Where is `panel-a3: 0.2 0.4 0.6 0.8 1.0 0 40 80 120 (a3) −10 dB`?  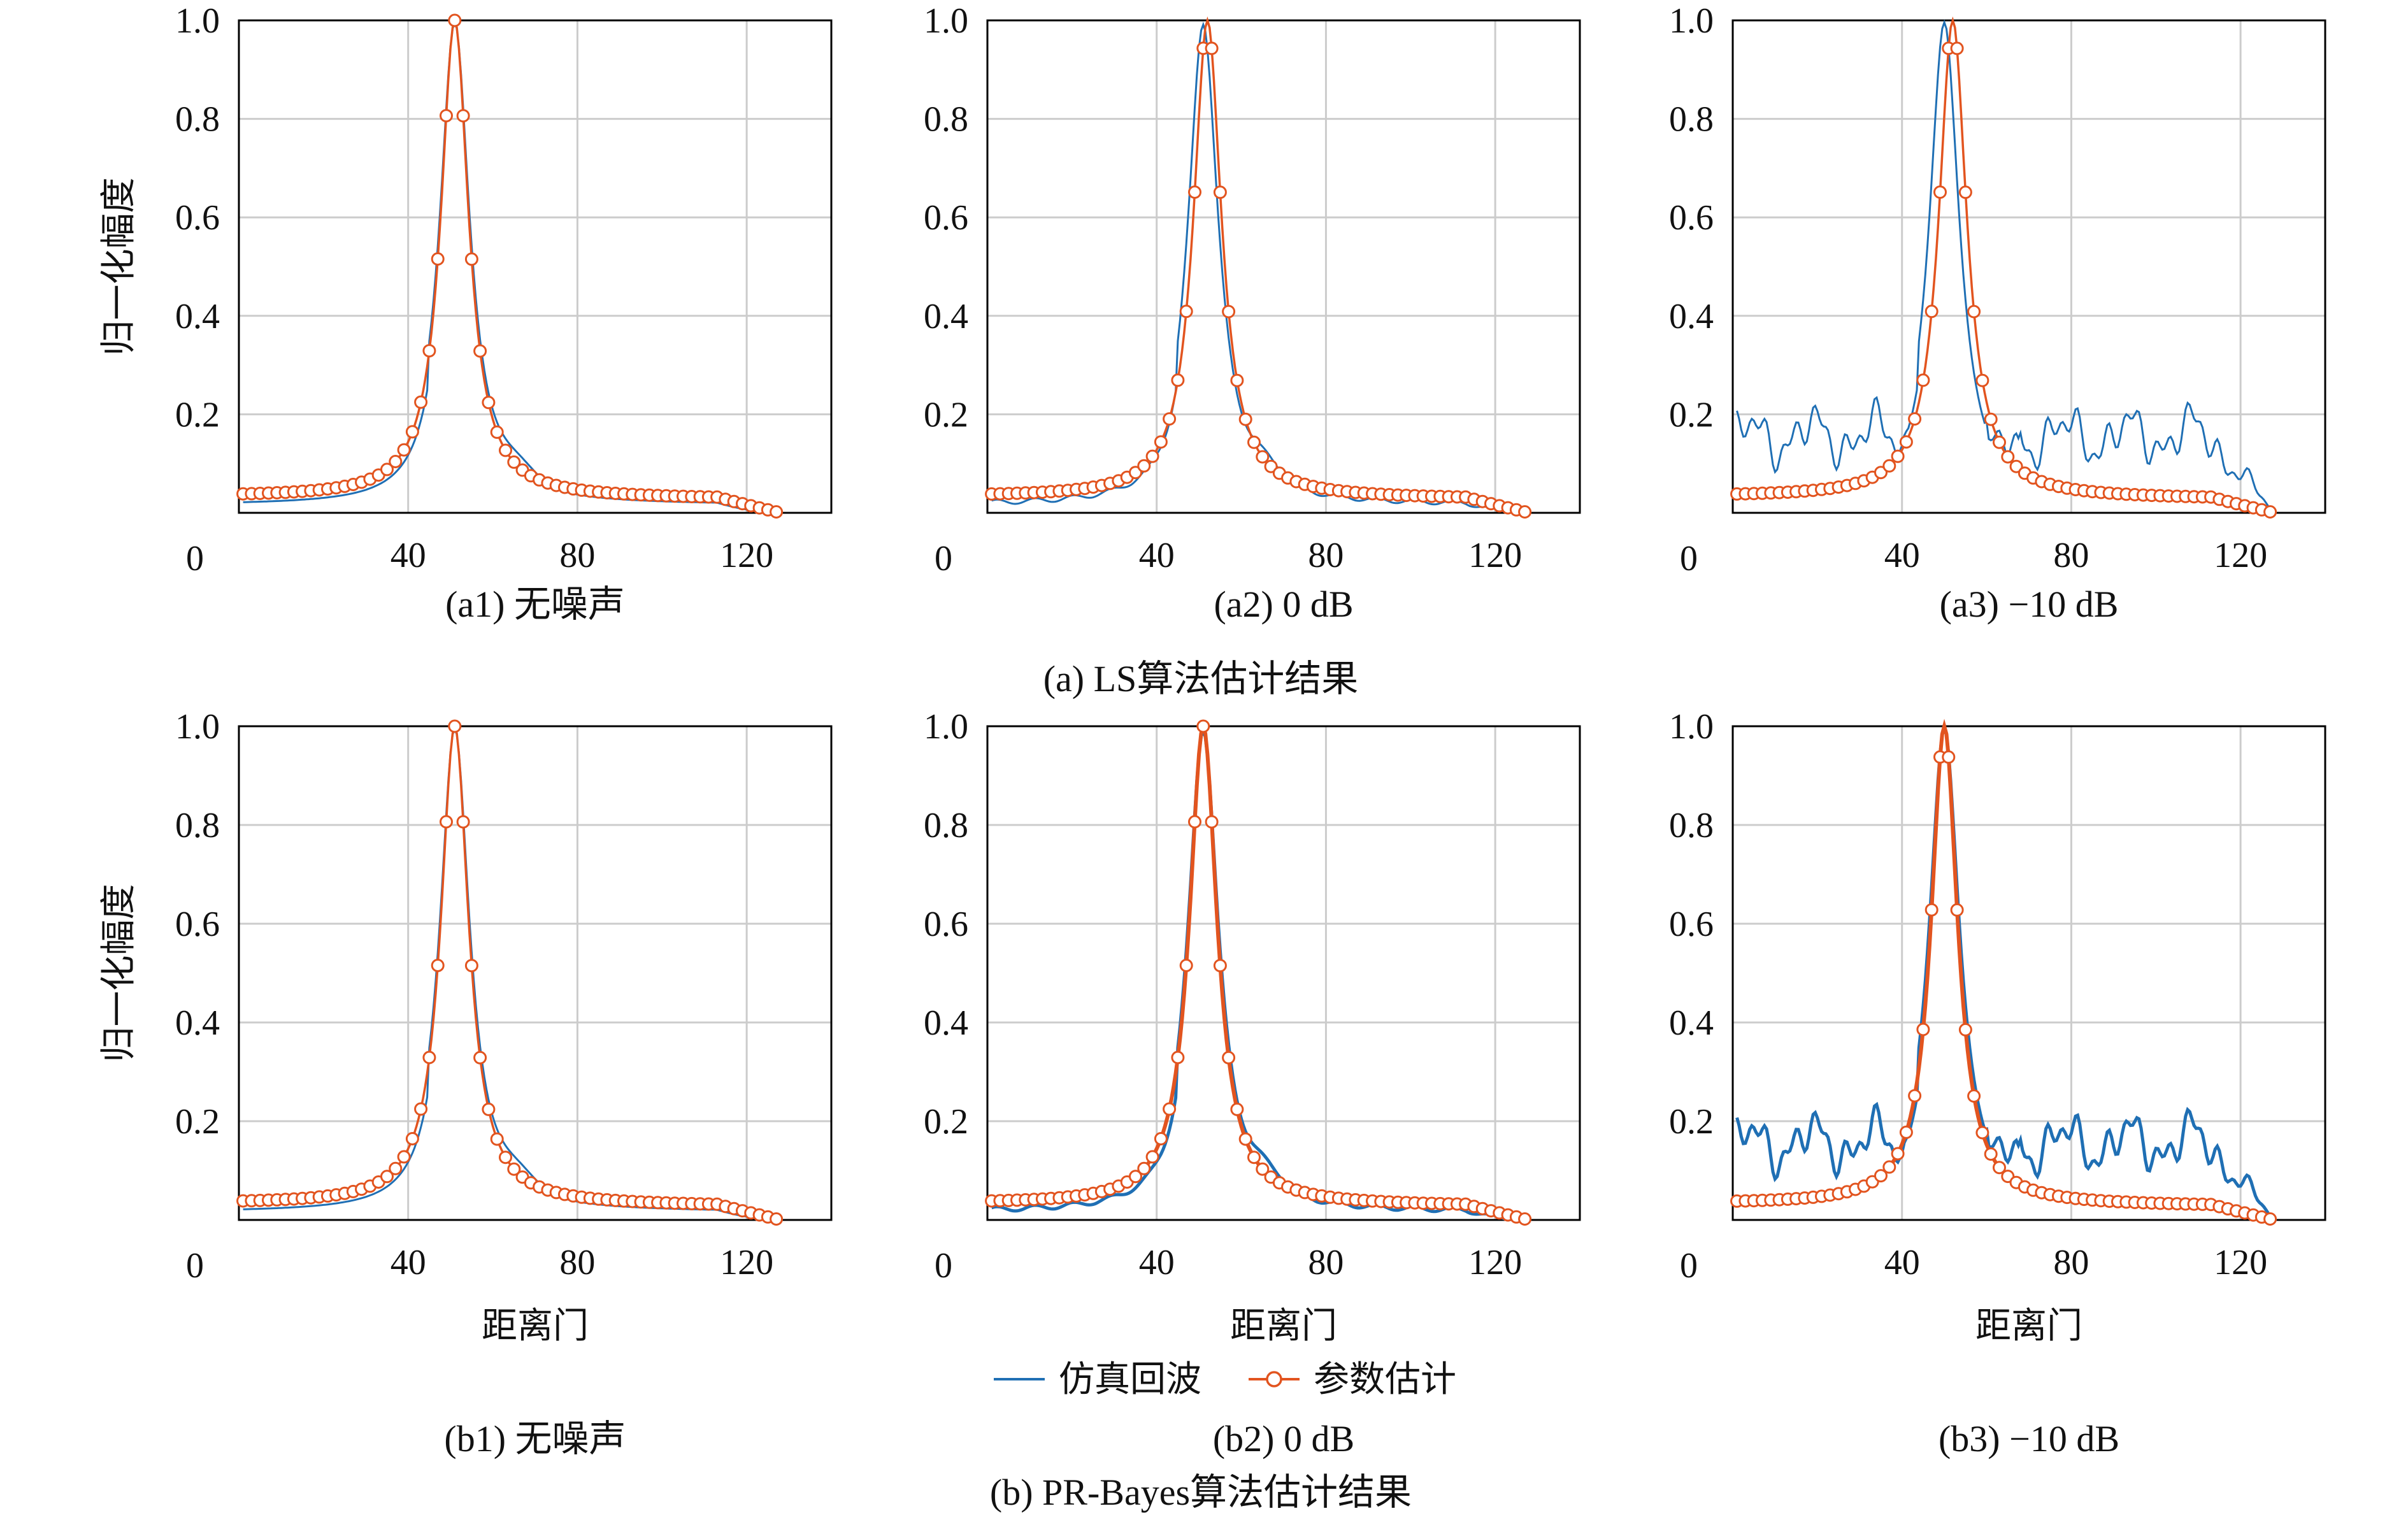 panel-a3: 0.2 0.4 0.6 0.8 1.0 0 40 80 120 (a3) −10 dB is located at coordinates (1997, 313).